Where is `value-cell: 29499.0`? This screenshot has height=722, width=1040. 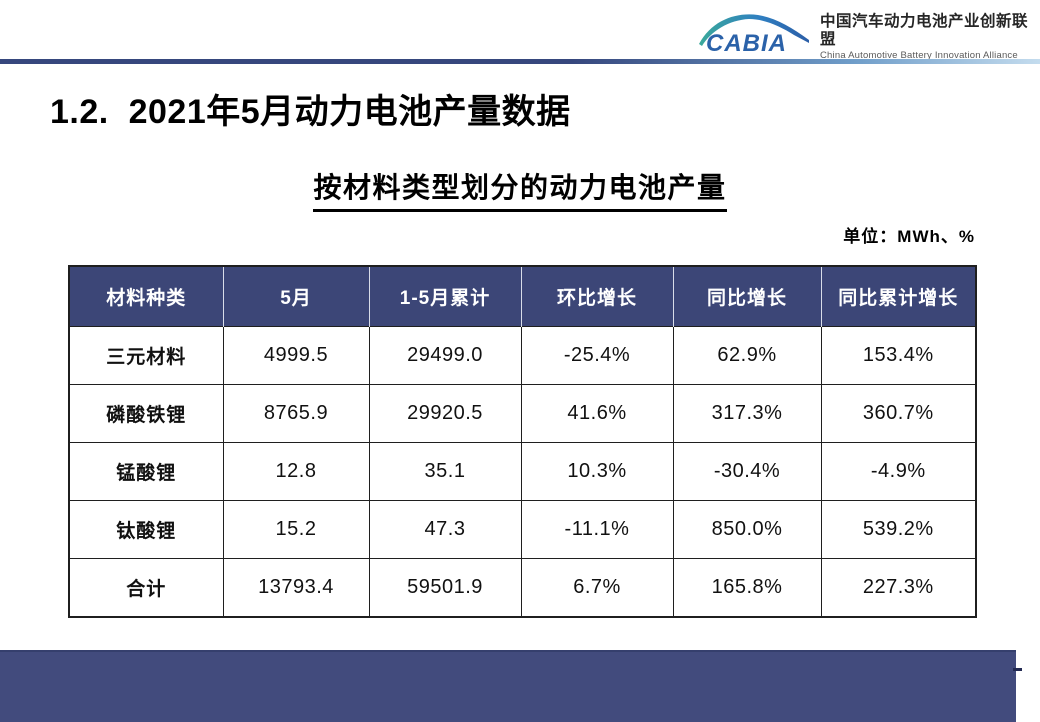 value-cell: 29499.0 is located at coordinates (445, 355).